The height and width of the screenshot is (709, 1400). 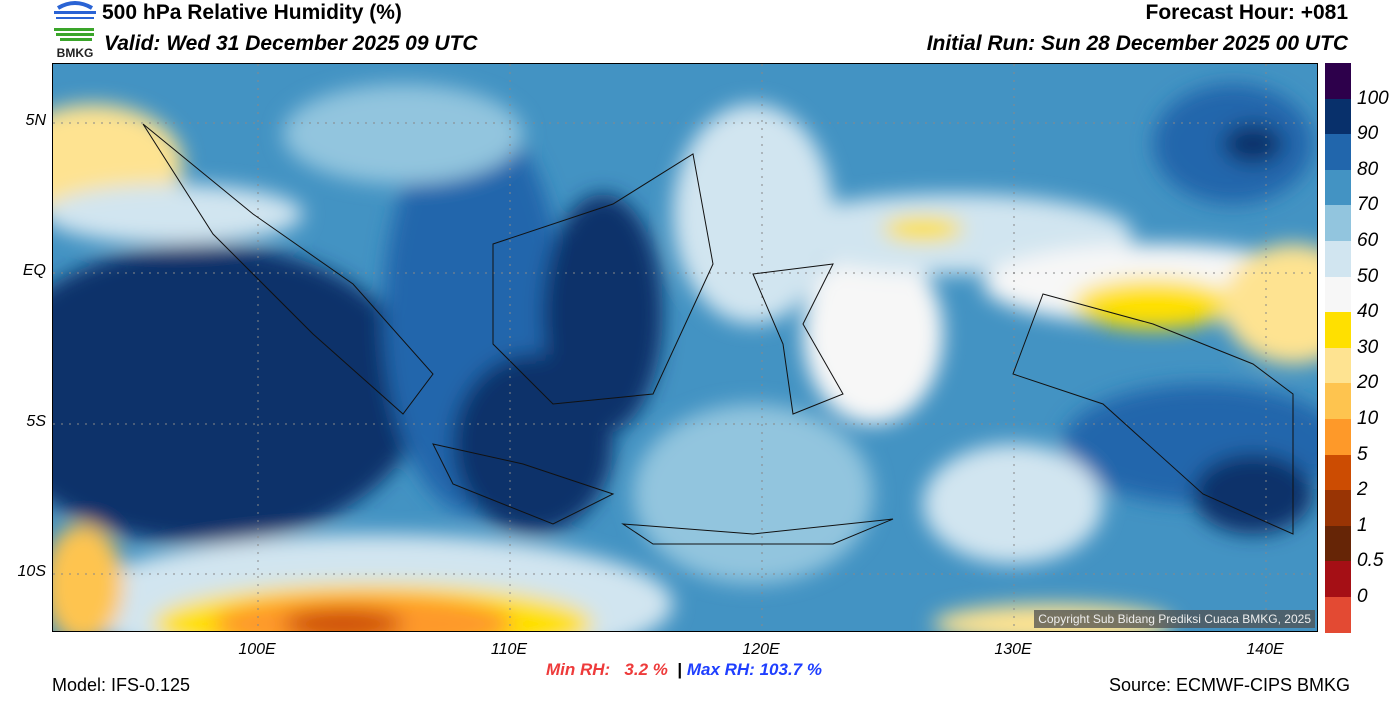 I want to click on colorbar-label: 50, so click(x=1368, y=276).